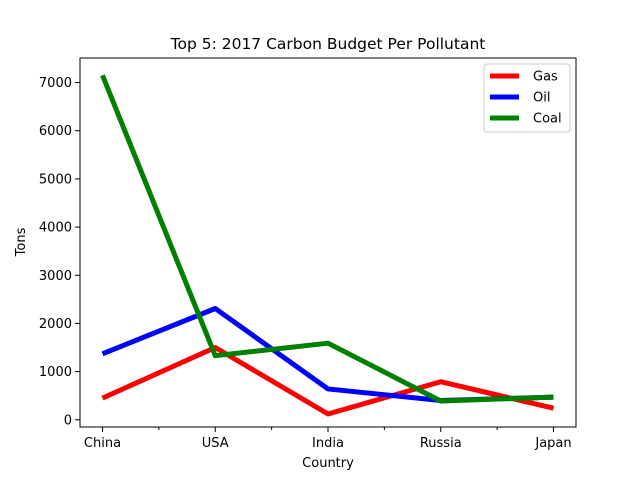 The height and width of the screenshot is (480, 640). Describe the element at coordinates (328, 443) in the screenshot. I see `x-tick-label: India` at that location.